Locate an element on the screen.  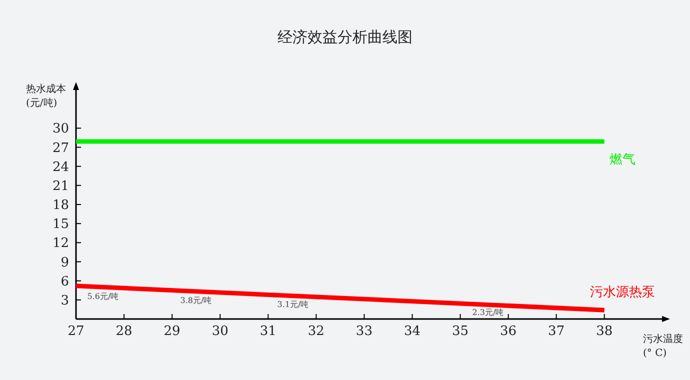
x-tick-label: 31 is located at coordinates (268, 331).